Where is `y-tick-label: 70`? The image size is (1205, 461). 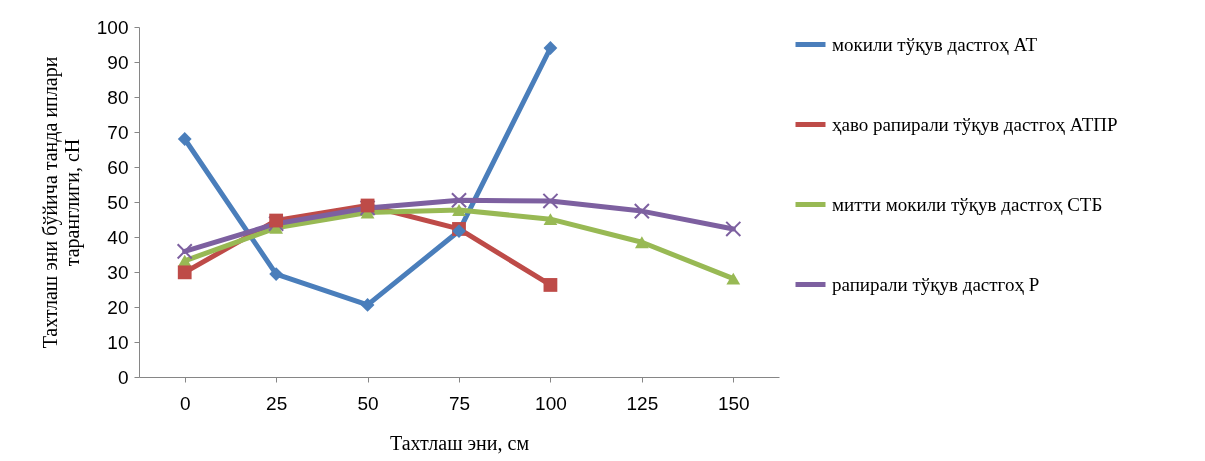 y-tick-label: 70 is located at coordinates (118, 132).